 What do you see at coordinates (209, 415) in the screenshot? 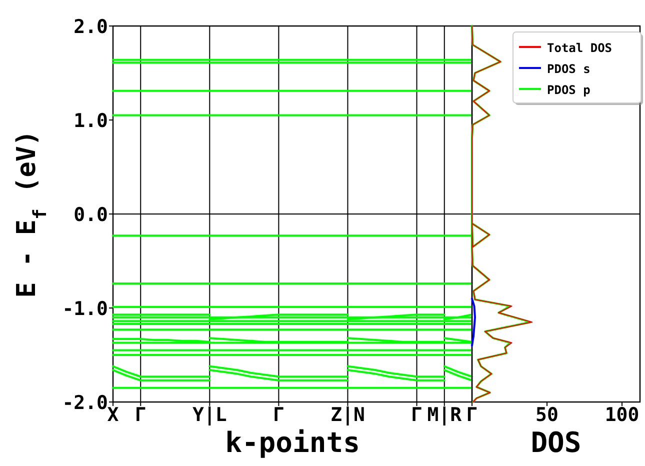
I see `x-tick-label: Y|L` at bounding box center [209, 415].